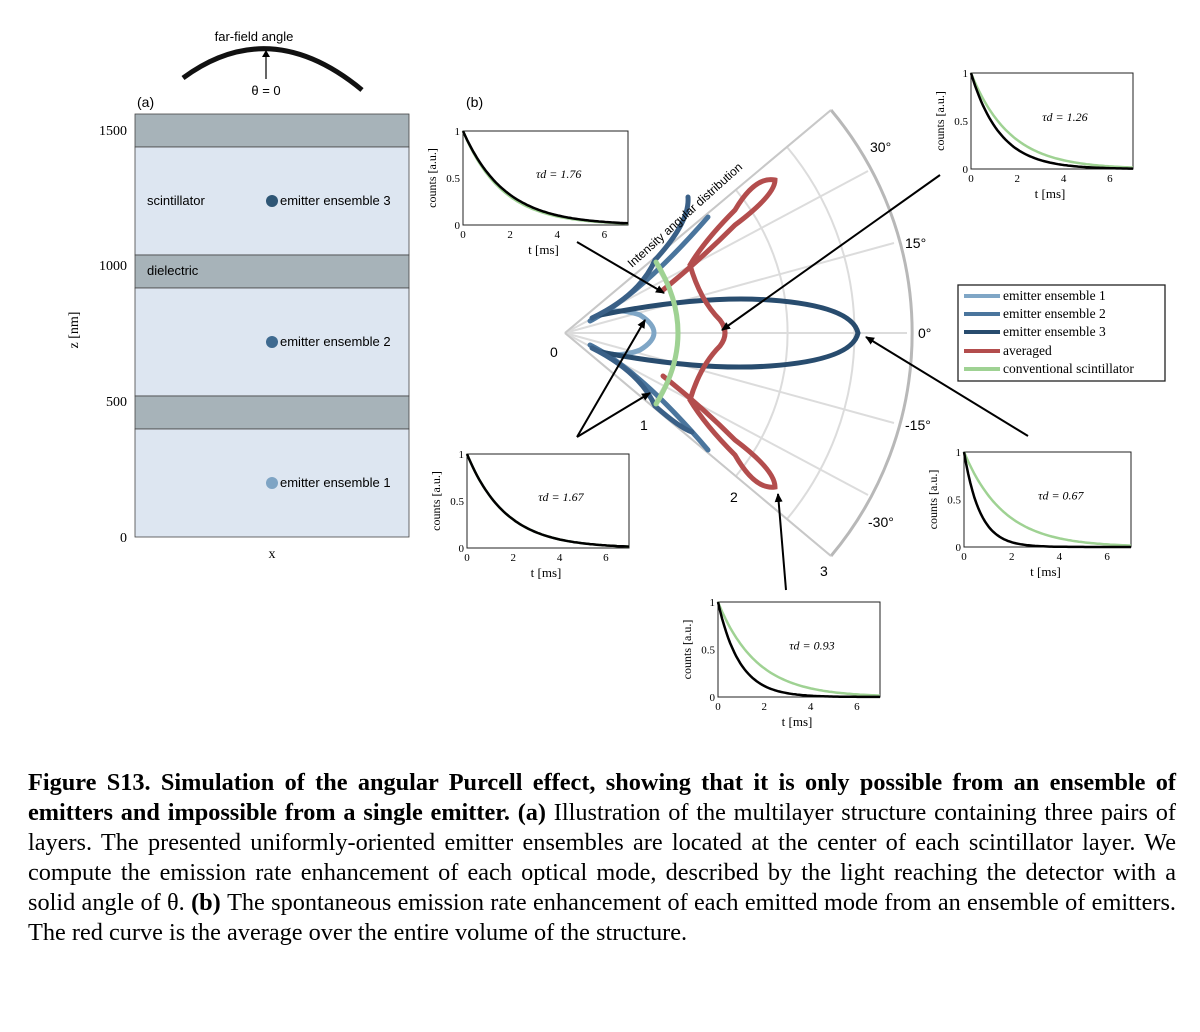 The width and height of the screenshot is (1200, 1032). Describe the element at coordinates (880, 147) in the screenshot. I see `angle-label: 30°` at that location.